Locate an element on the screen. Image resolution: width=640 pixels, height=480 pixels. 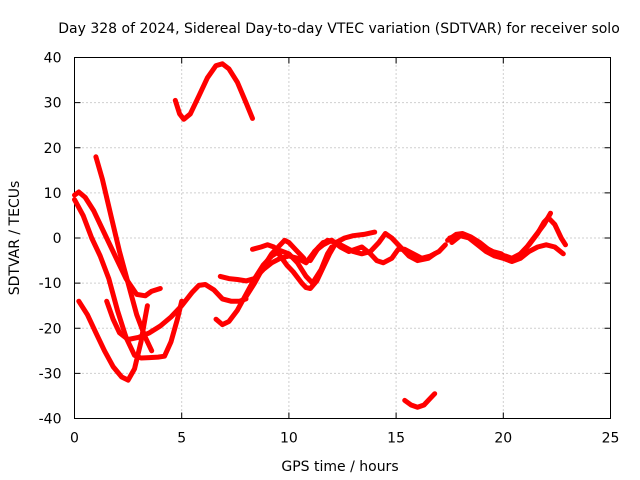
x-tick-label: 5 is located at coordinates (181, 439).